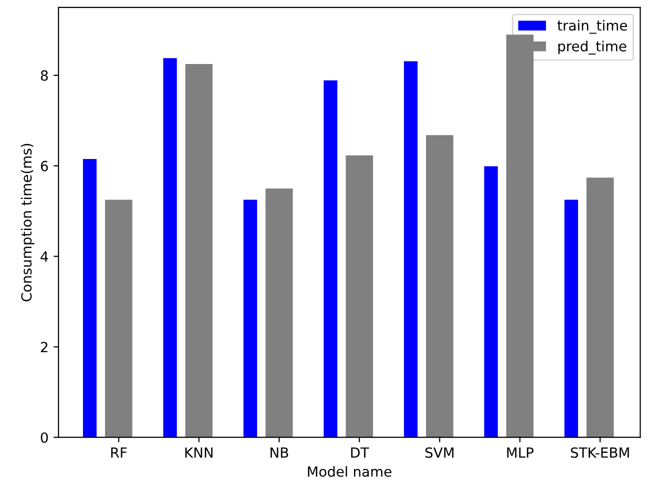  Describe the element at coordinates (44, 75) in the screenshot. I see `y-tick-label: 8` at that location.